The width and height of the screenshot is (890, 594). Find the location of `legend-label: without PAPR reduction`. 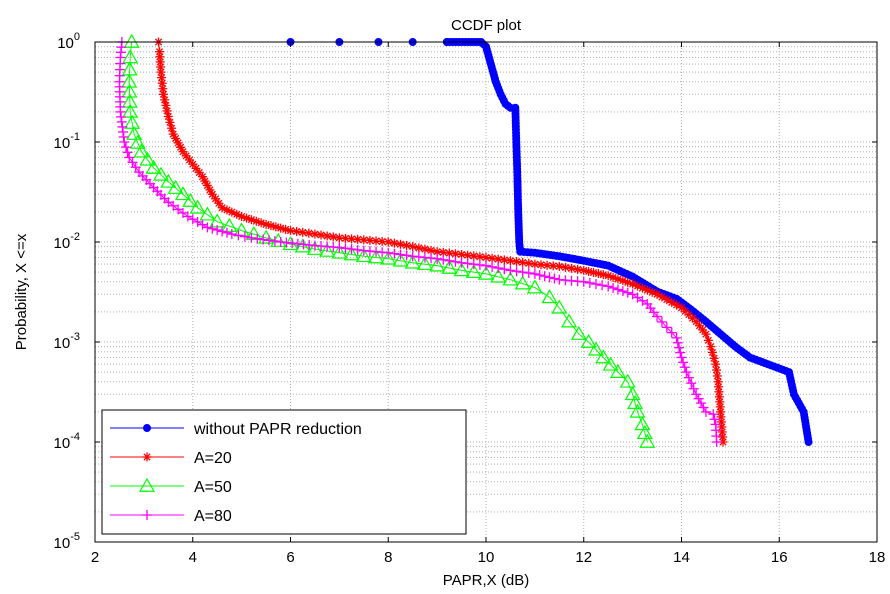

legend-label: without PAPR reduction is located at coordinates (277, 429).